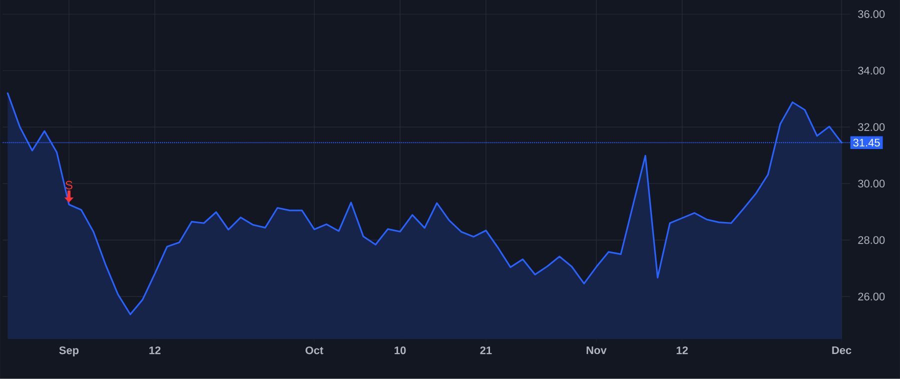 This screenshot has height=379, width=900. Describe the element at coordinates (486, 350) in the screenshot. I see `x-tick-label: 21` at that location.